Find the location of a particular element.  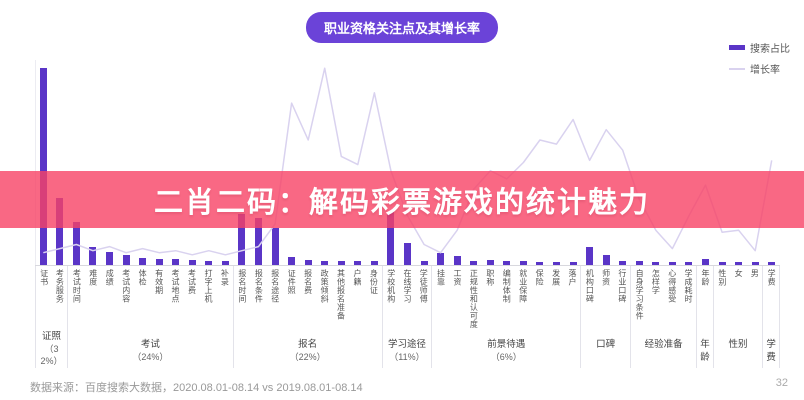

overlay-banner-text: 二肖二码：解码彩票游戏的统计魅力 is located at coordinates (401, 202).